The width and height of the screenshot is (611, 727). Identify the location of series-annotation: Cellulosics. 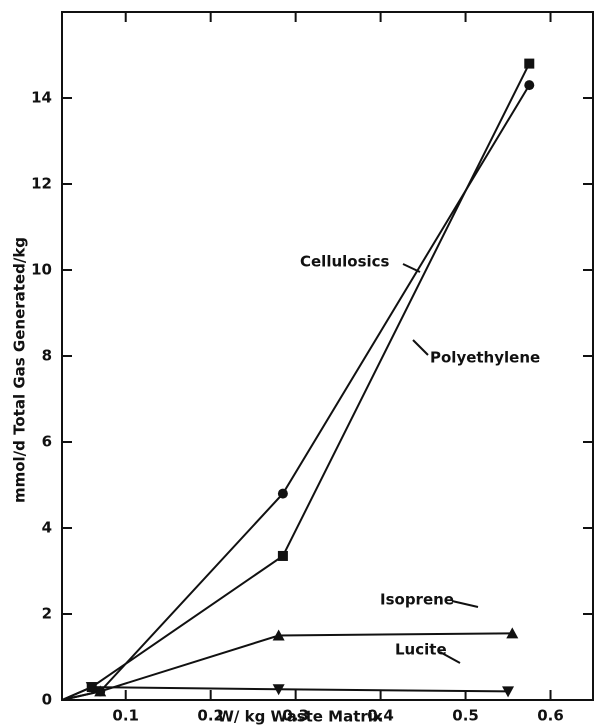
(345, 262).